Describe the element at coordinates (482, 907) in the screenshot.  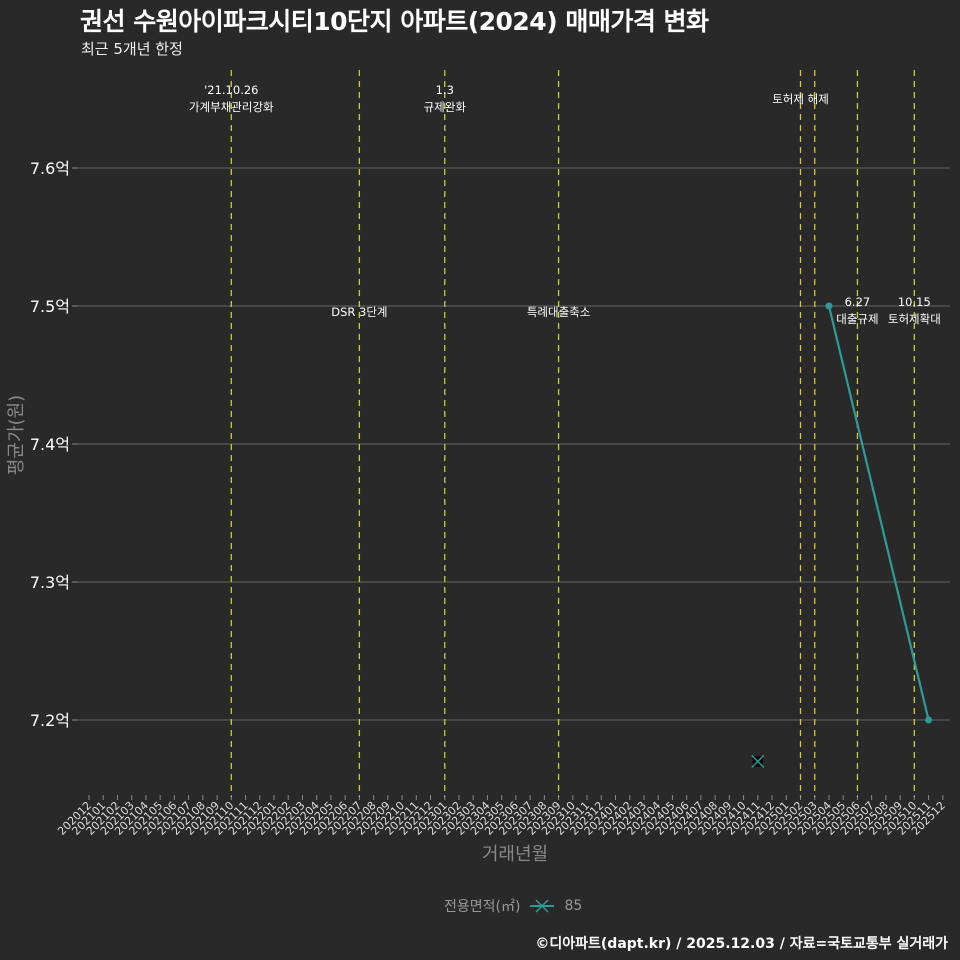
I see `legend-title: 전용면적(㎡)` at that location.